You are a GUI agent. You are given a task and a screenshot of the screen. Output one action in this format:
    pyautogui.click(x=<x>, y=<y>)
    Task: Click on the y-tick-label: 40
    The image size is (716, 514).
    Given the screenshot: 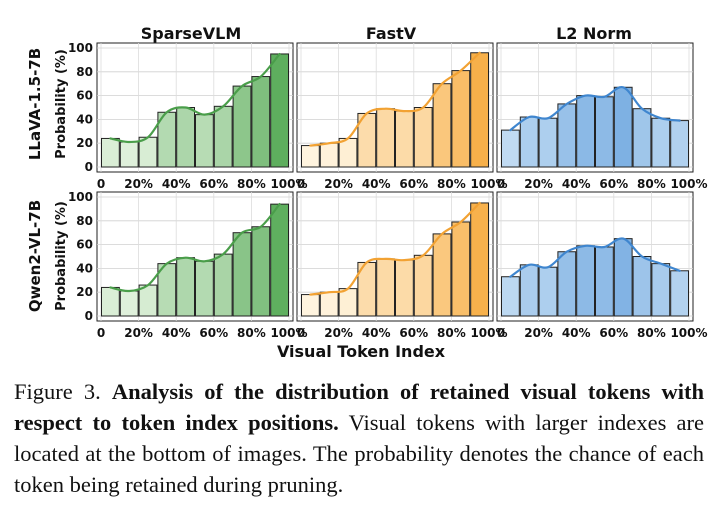 What is the action you would take?
    pyautogui.click(x=84, y=119)
    